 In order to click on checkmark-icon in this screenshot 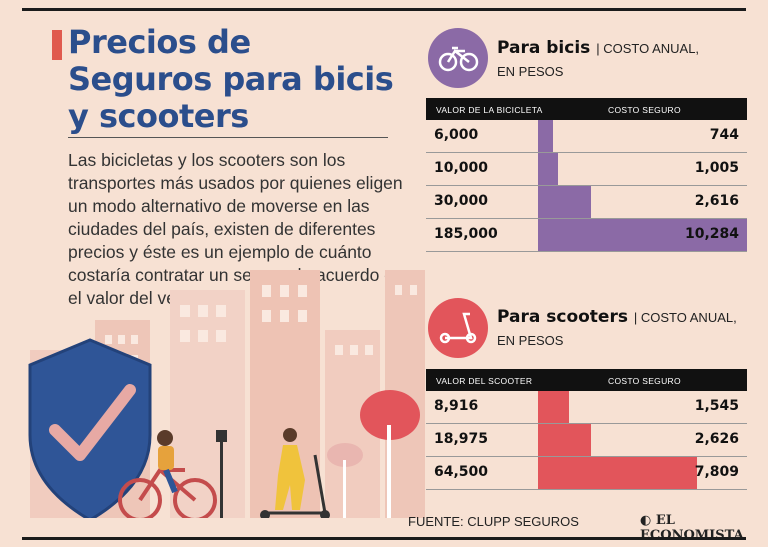, I will do `click(92, 422)`.